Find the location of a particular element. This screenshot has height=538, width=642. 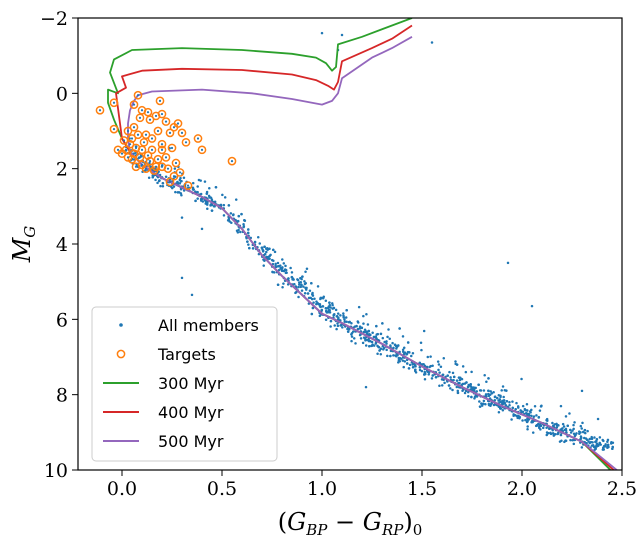

legend-marker-all-members is located at coordinates (121, 325).